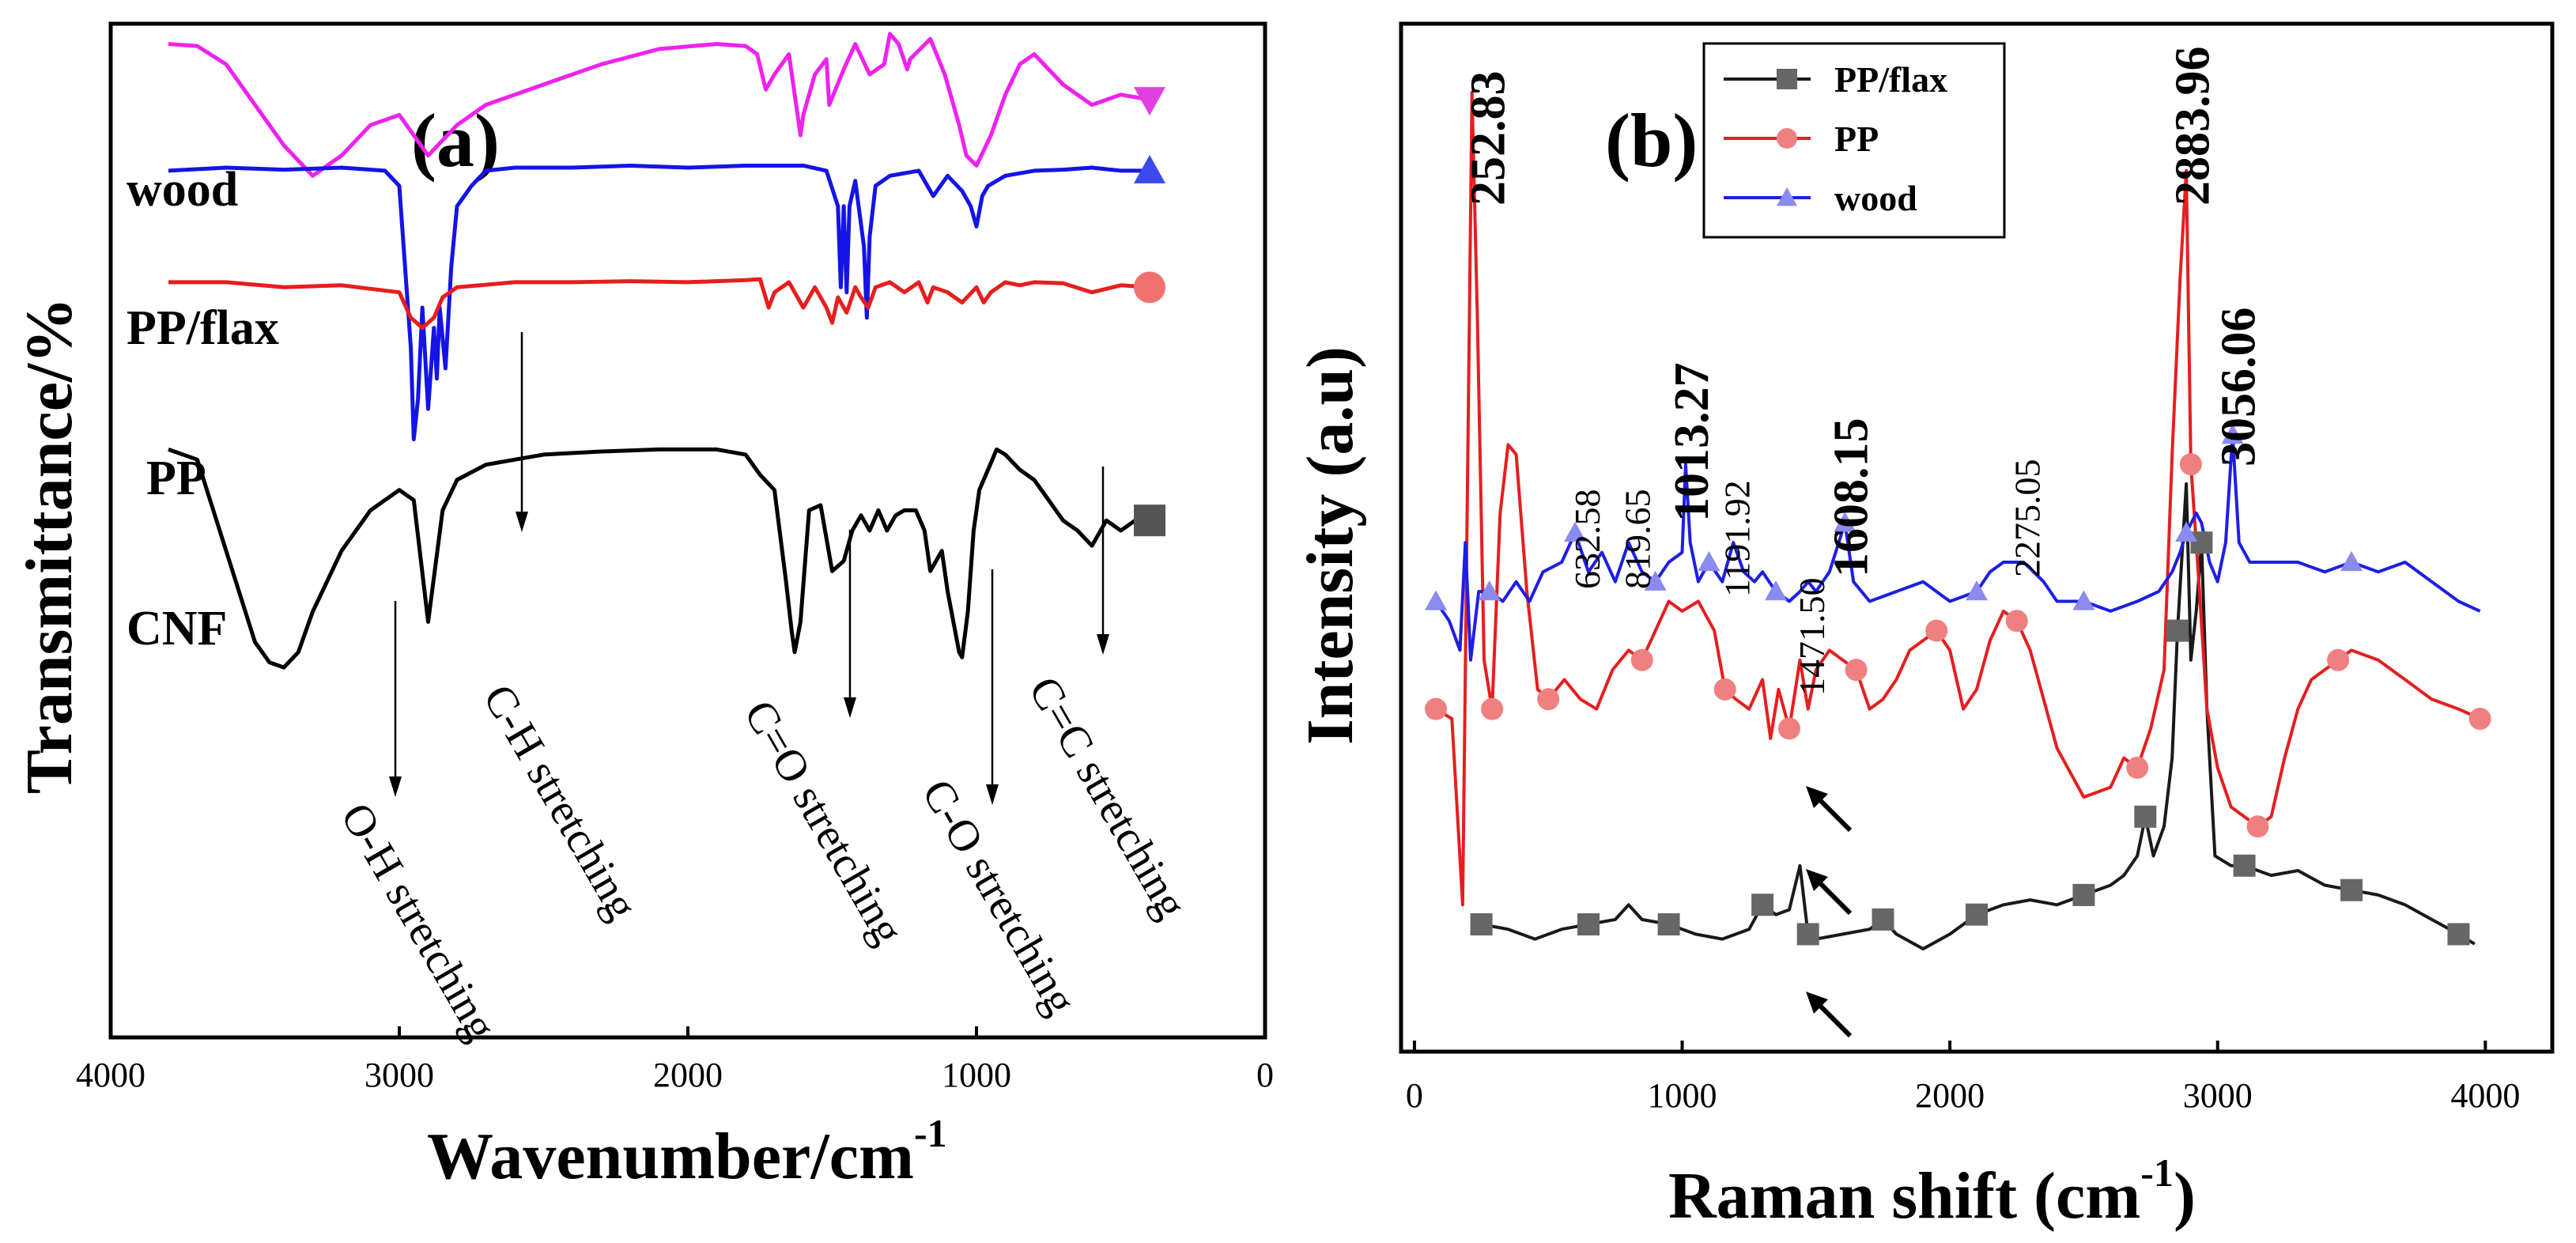 The image size is (2576, 1243). Describe the element at coordinates (1682, 1095) in the screenshot. I see `panel-b-xtick-label-1000: 1000` at that location.